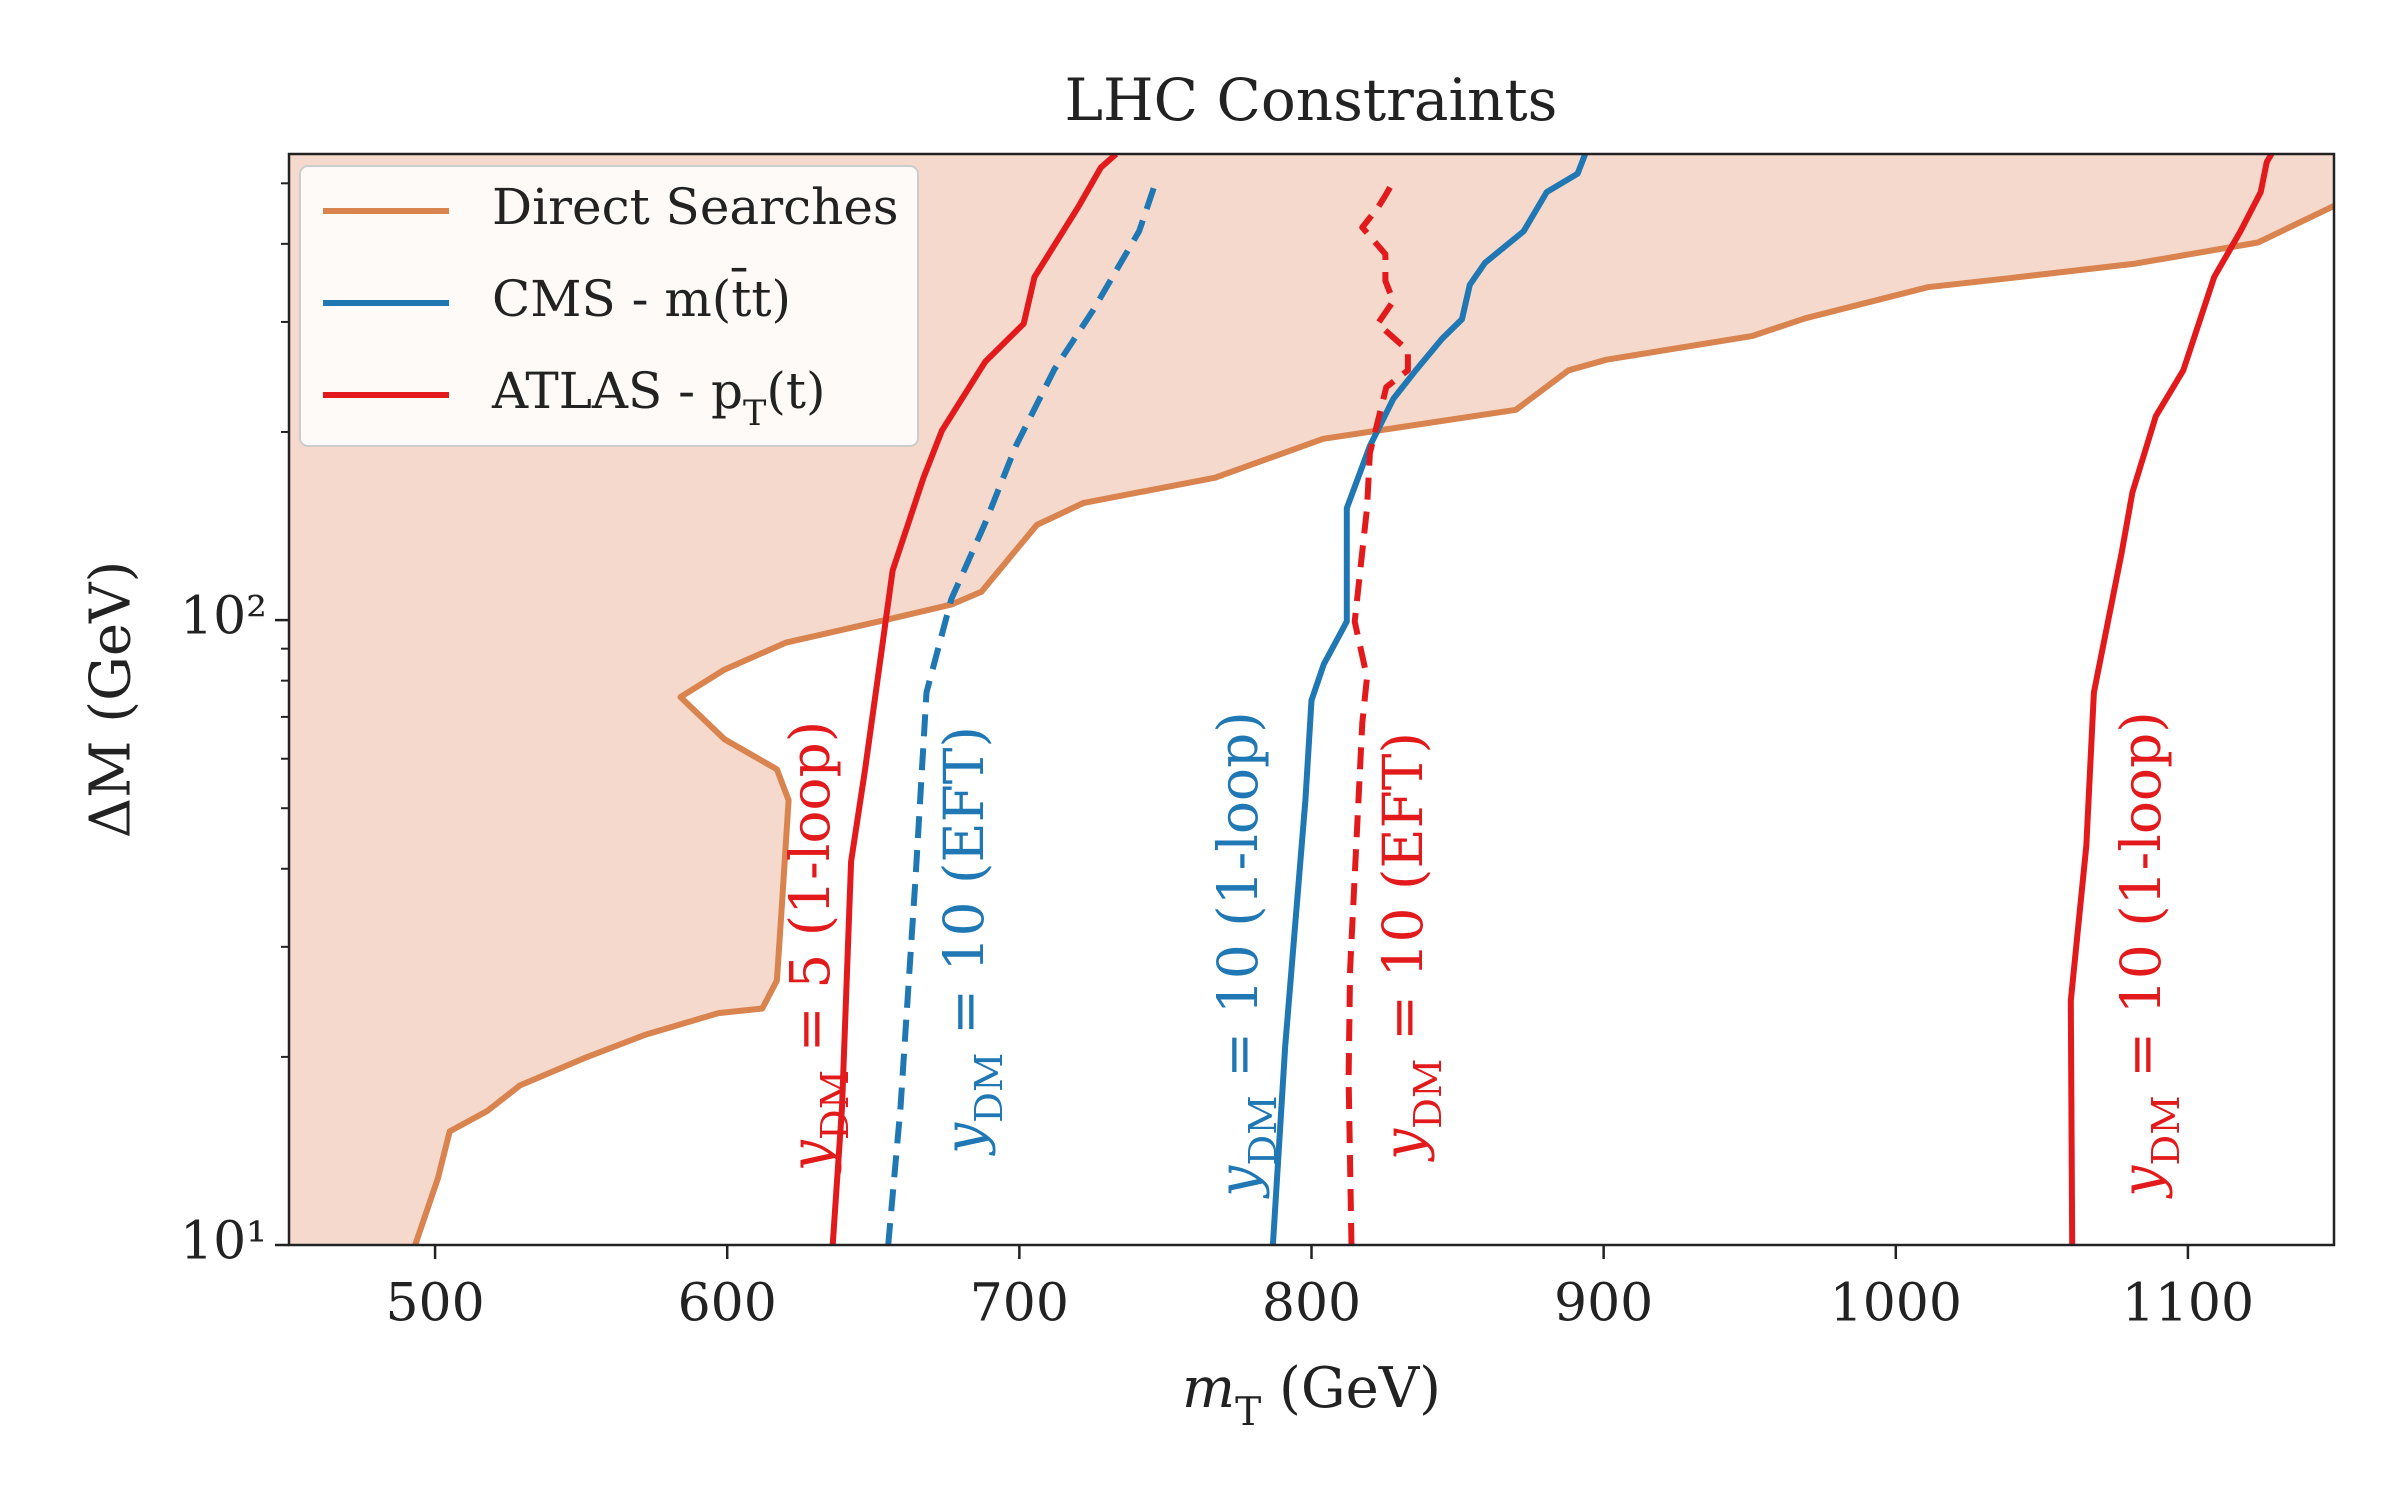 The height and width of the screenshot is (1500, 2400). What do you see at coordinates (727, 1304) in the screenshot?
I see `x-tick-label: 600` at bounding box center [727, 1304].